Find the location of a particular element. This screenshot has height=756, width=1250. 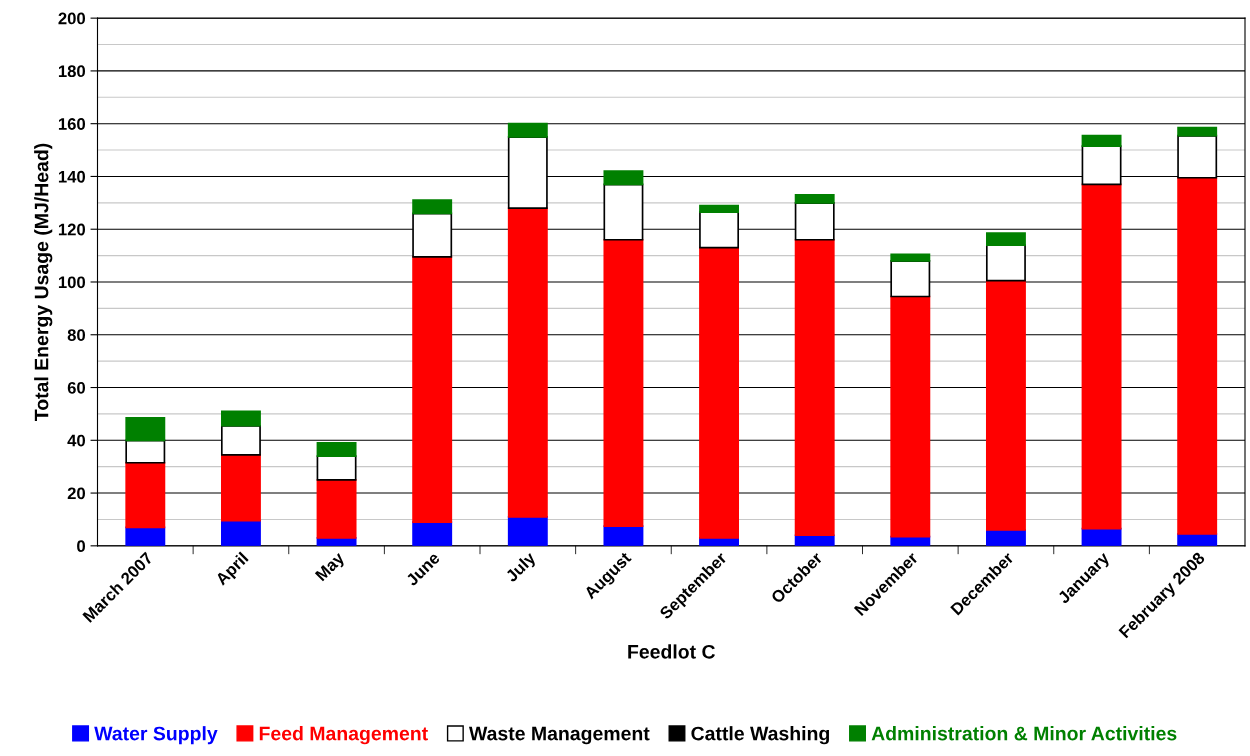

legend-label: Cattle Washing is located at coordinates (760, 735).